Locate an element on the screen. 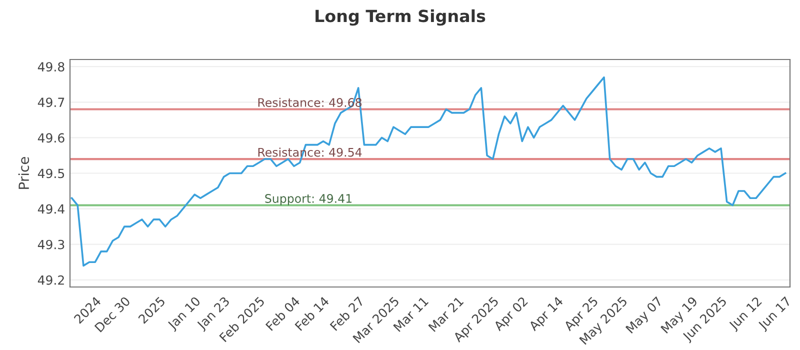 The image size is (800, 350). ref-line-label: Support: 49.41 is located at coordinates (308, 200).